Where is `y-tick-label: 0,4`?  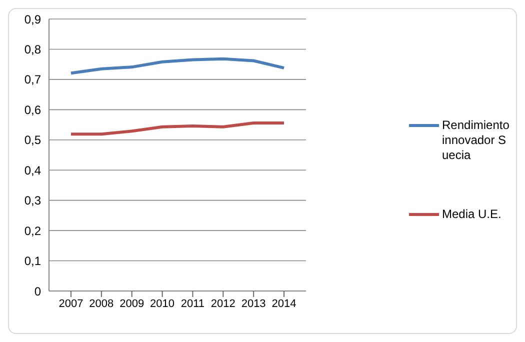
y-tick-label: 0,4 is located at coordinates (33, 170).